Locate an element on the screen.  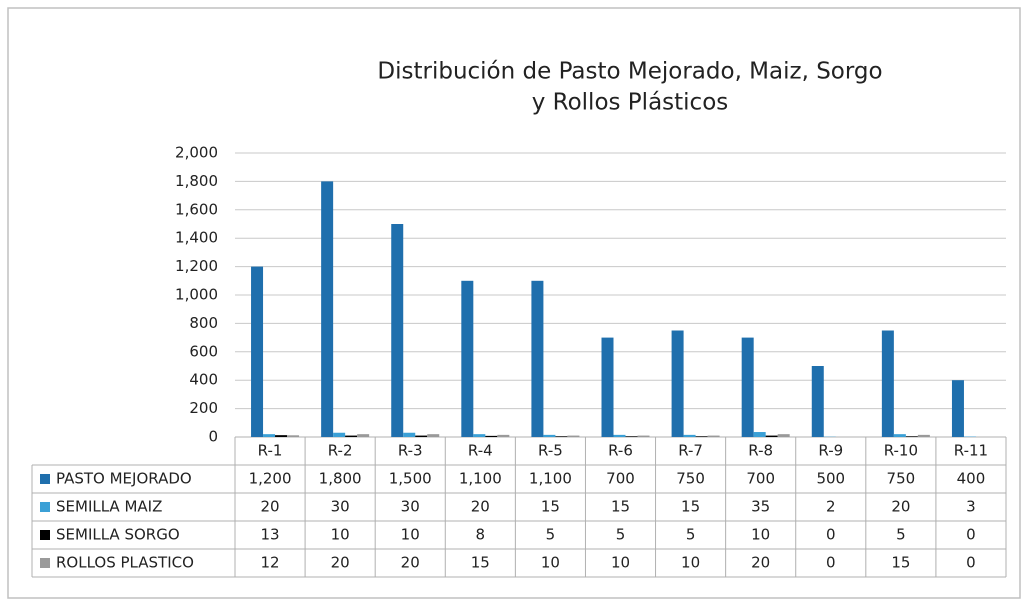
table-cell: 12 is located at coordinates (269, 563).